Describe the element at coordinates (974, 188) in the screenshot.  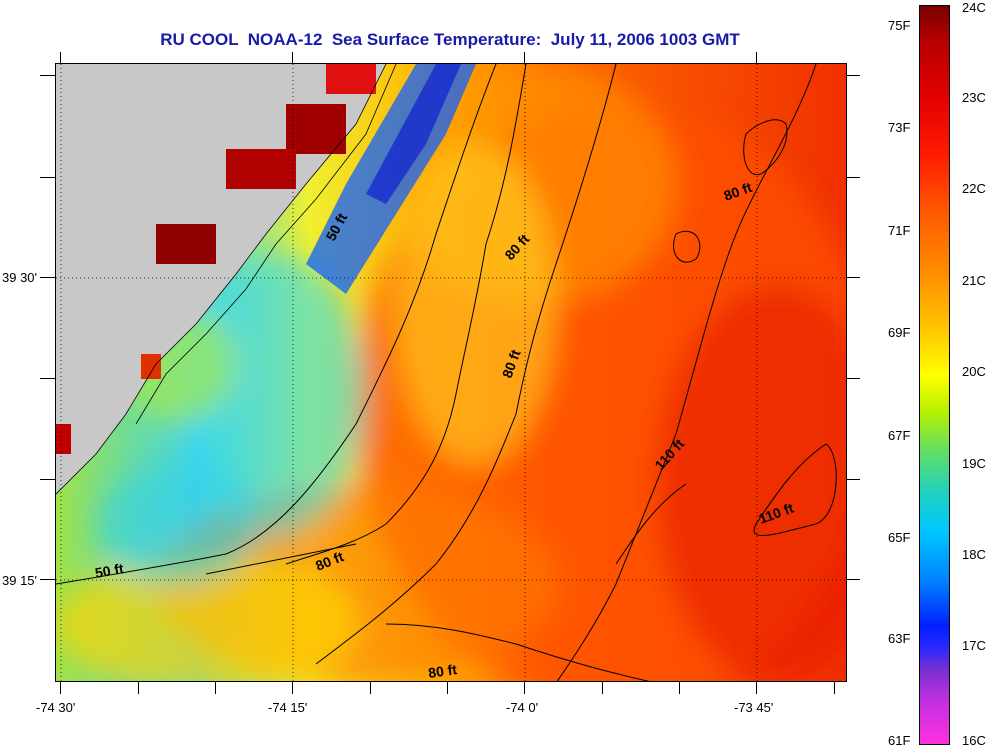
I see `colorbar-c-label: 22C` at that location.